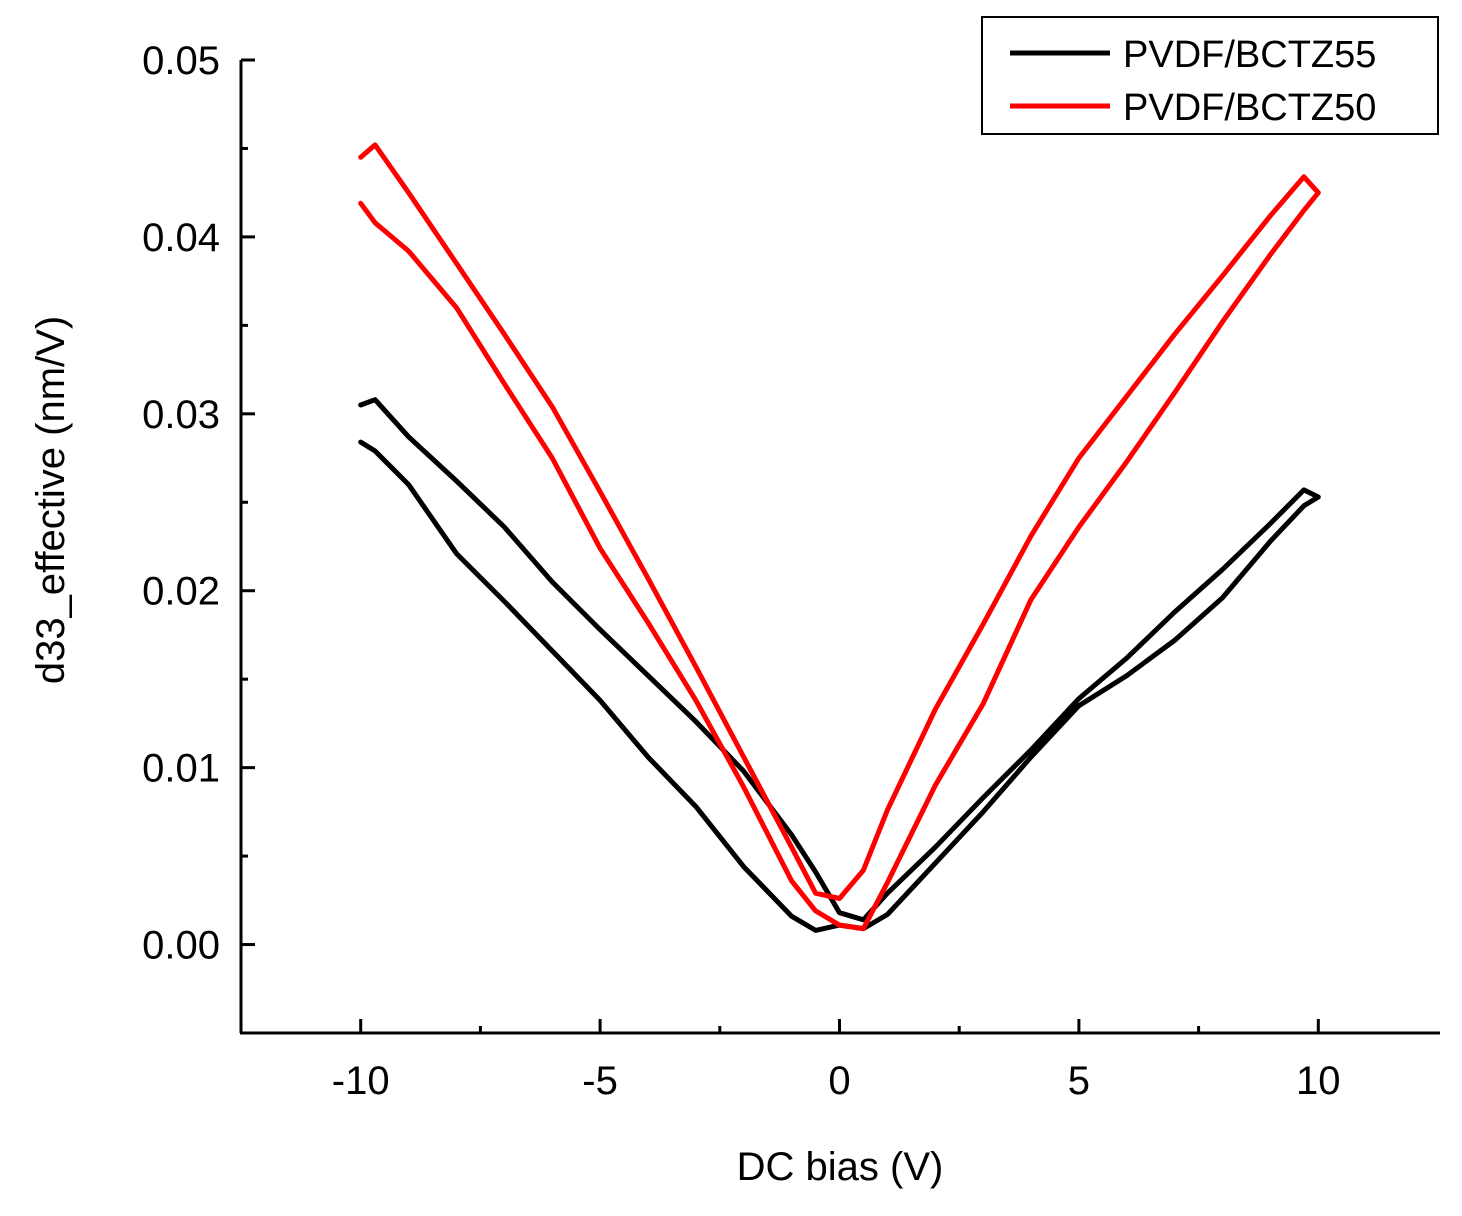  Describe the element at coordinates (1249, 55) in the screenshot. I see `legend-label-pvdf-bctz55: PVDF/BCTZ55` at that location.